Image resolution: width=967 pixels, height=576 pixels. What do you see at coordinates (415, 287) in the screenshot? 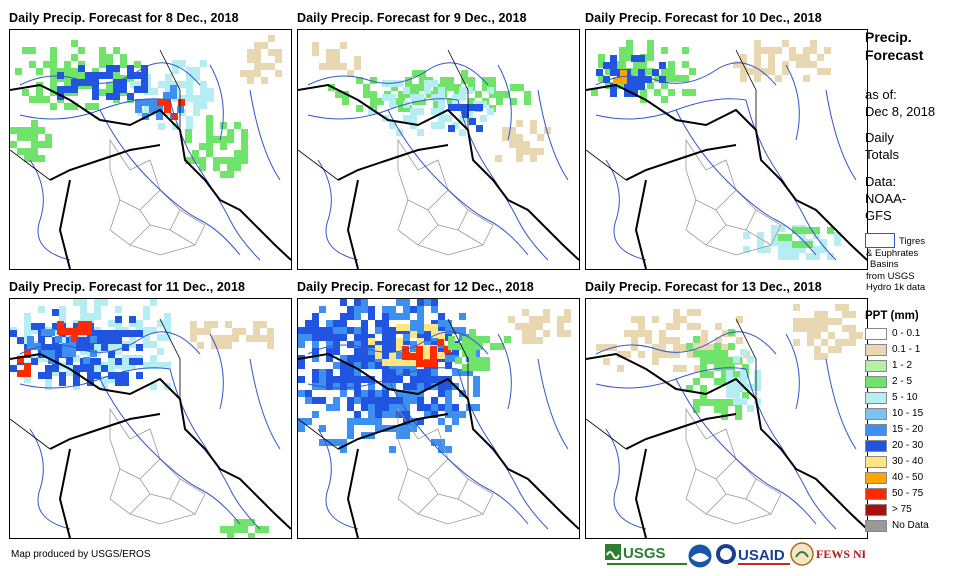
I see `panel-title: Daily Precip. Forecast for 12 Dec., 2018` at bounding box center [415, 287].